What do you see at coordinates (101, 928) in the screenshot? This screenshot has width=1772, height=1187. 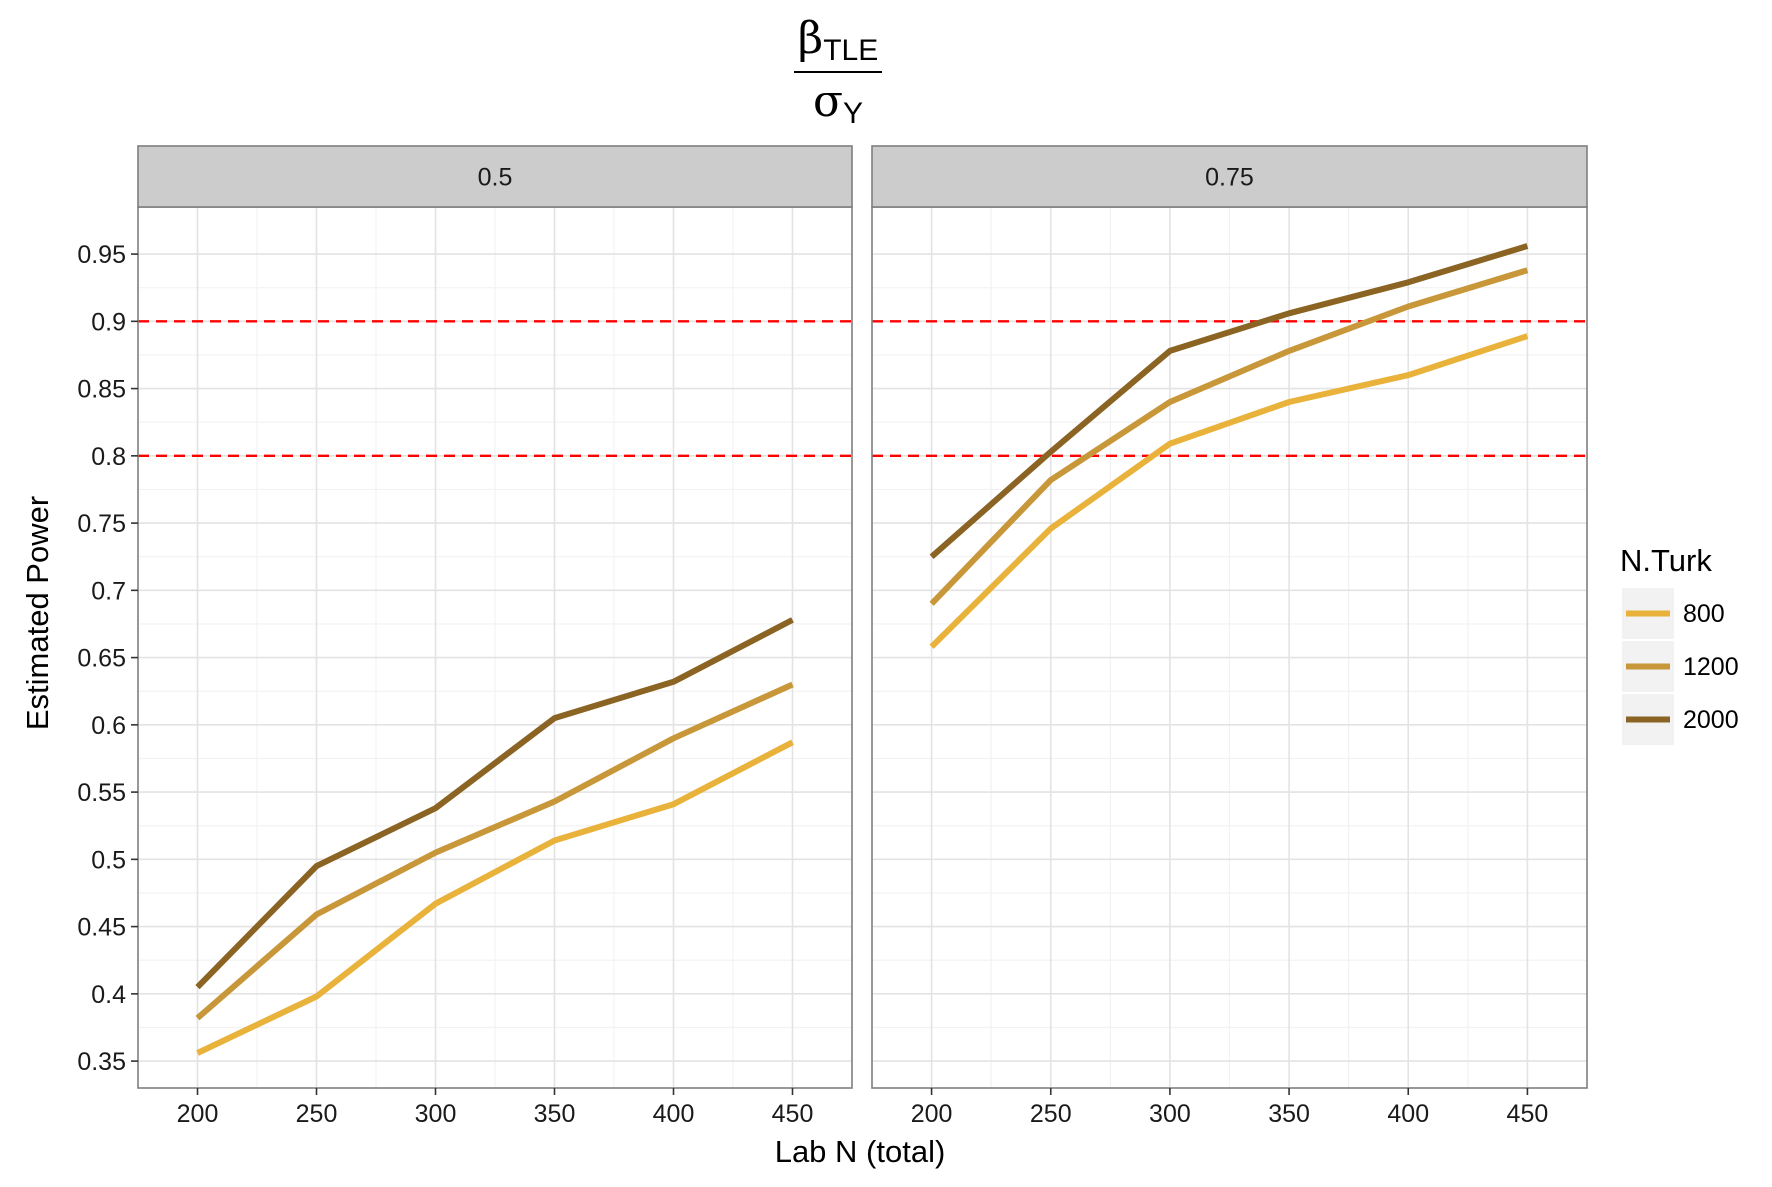 I see `y-tick-label: 0.45` at bounding box center [101, 928].